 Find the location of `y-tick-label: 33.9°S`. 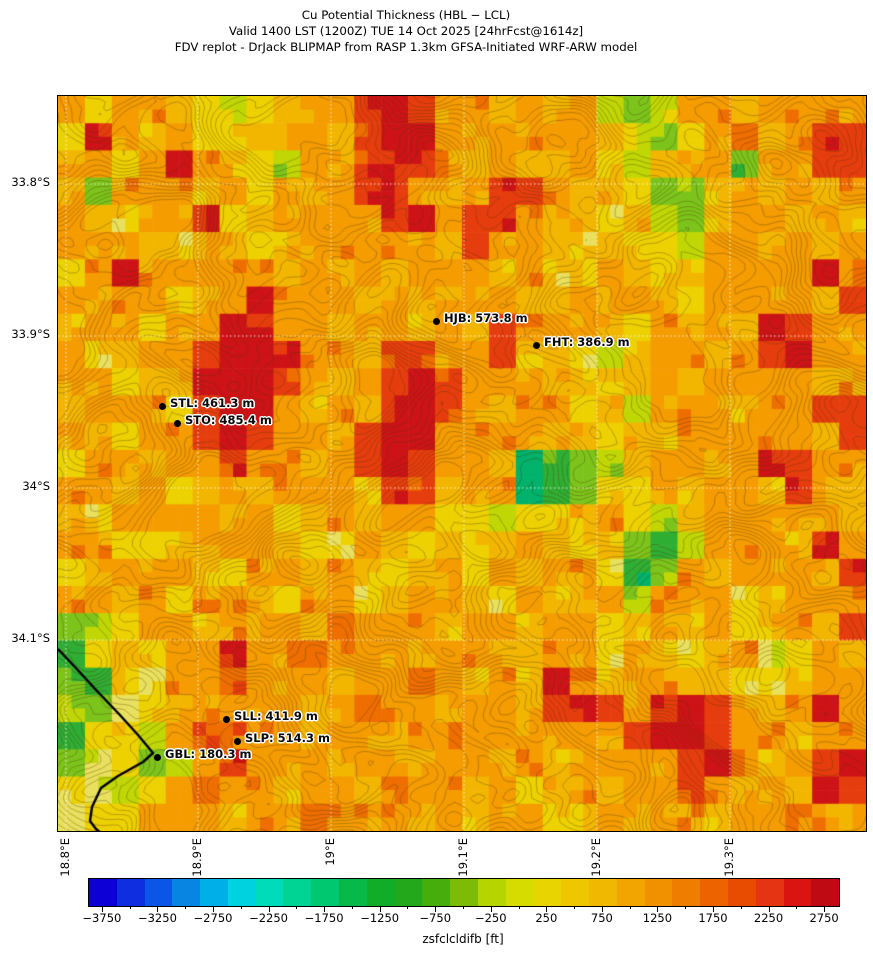

y-tick-label: 33.9°S is located at coordinates (30, 334).